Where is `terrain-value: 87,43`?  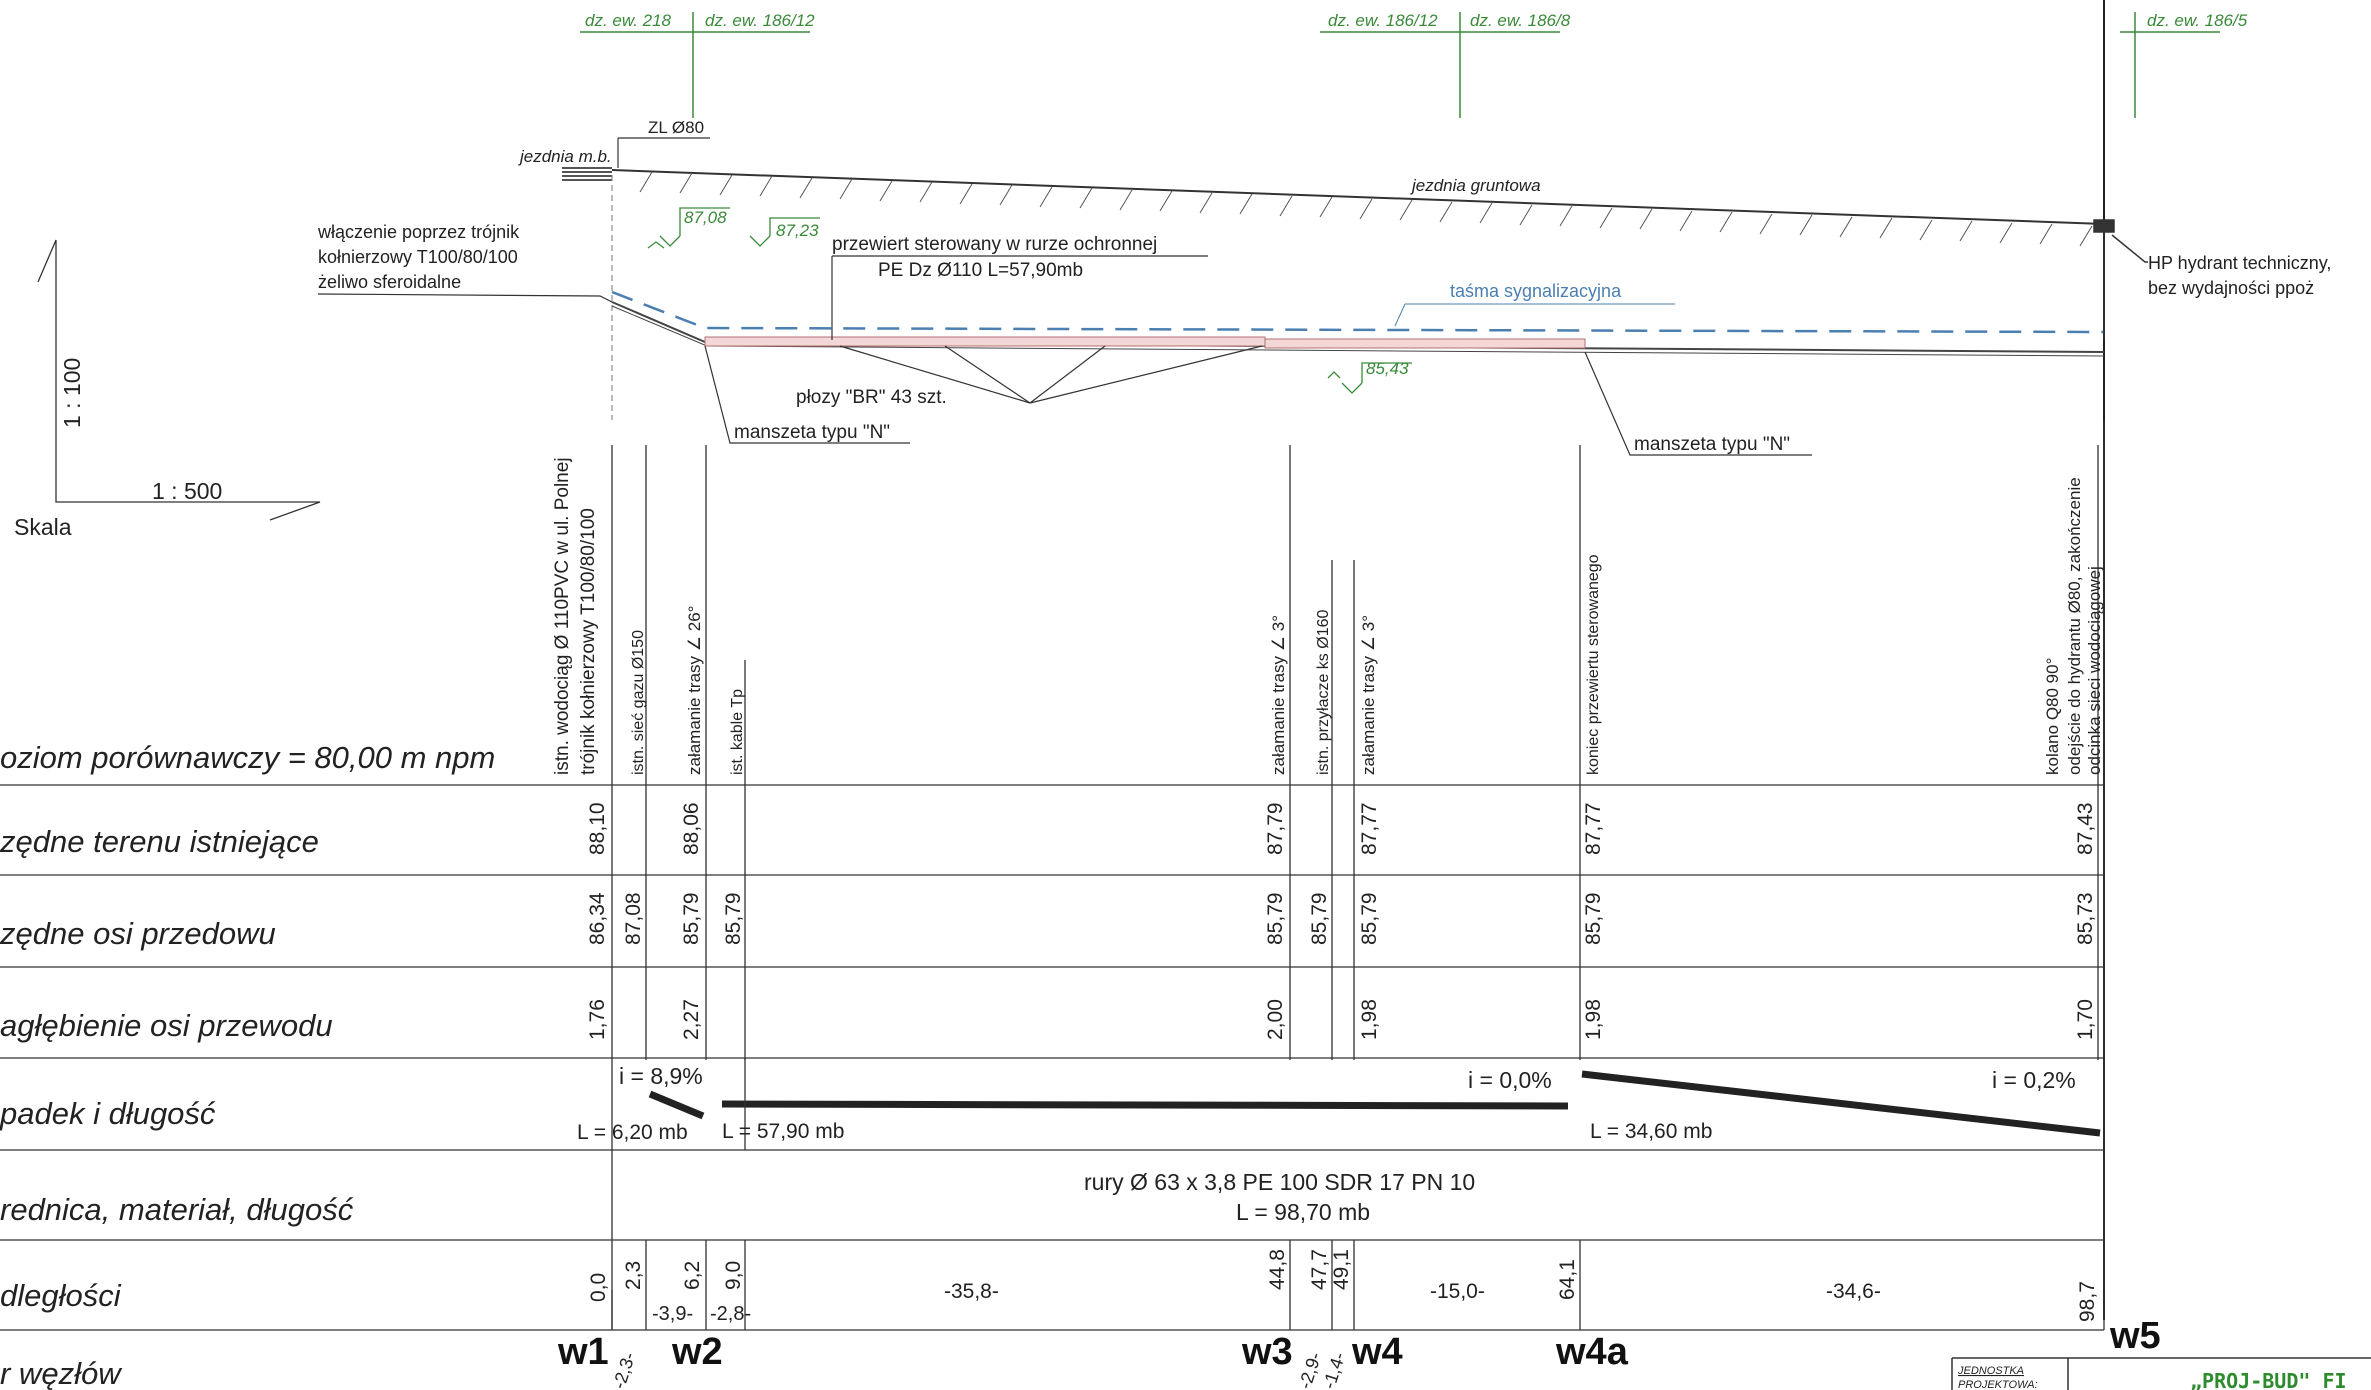 terrain-value: 87,43 is located at coordinates (2085, 828).